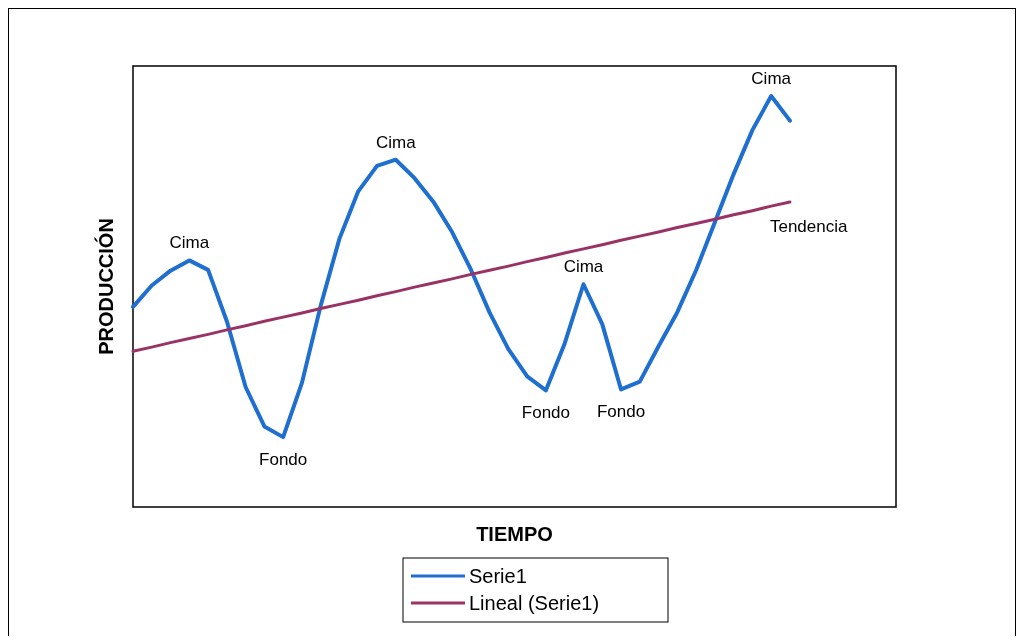  What do you see at coordinates (105, 286) in the screenshot?
I see `y-axis-title: PRODUCCIÓN` at bounding box center [105, 286].